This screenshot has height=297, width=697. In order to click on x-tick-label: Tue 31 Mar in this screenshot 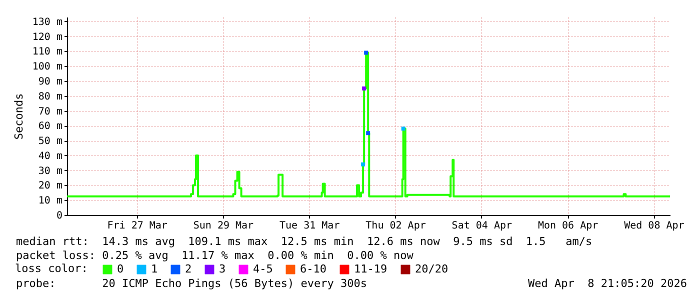, I will do `click(310, 226)`.